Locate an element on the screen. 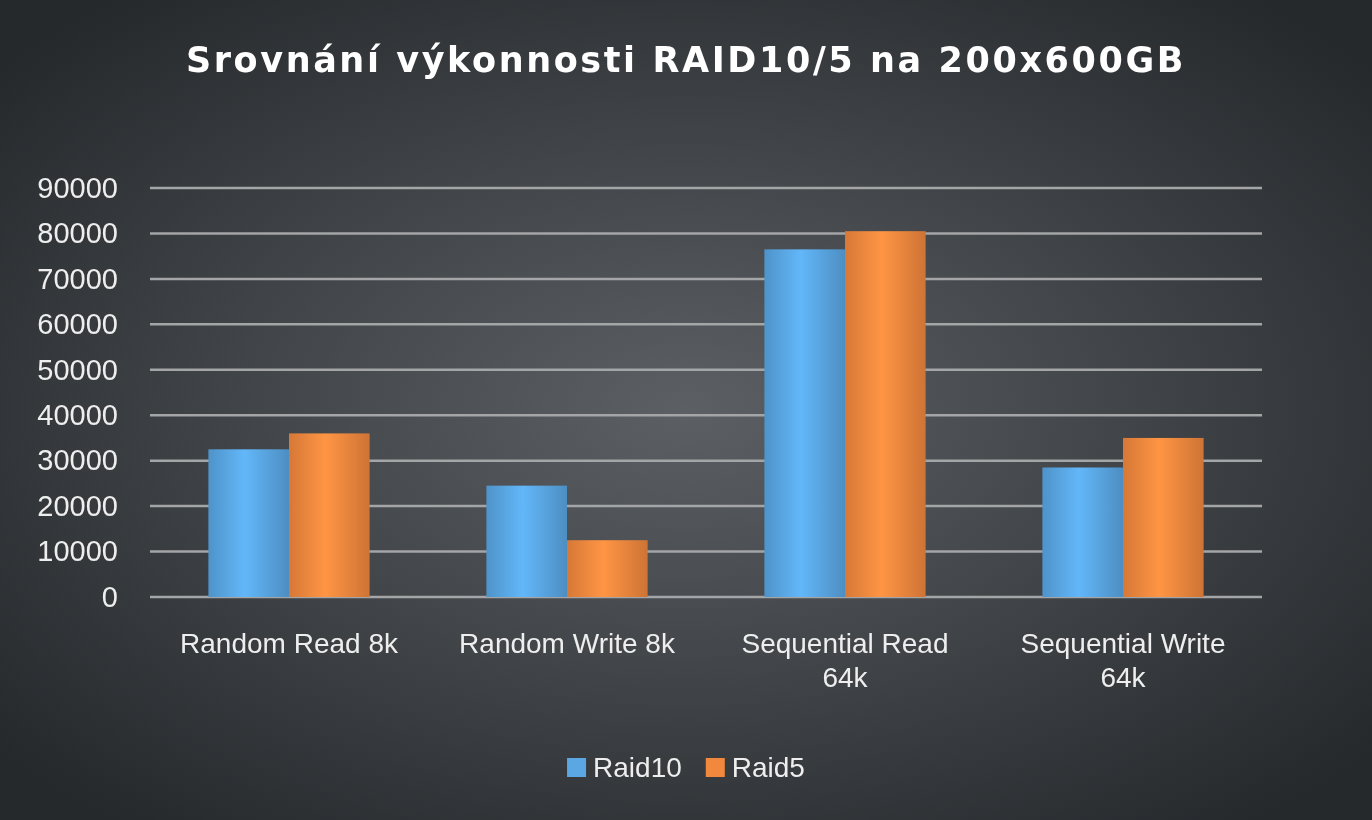  y-tick-label: 20000 is located at coordinates (77, 505).